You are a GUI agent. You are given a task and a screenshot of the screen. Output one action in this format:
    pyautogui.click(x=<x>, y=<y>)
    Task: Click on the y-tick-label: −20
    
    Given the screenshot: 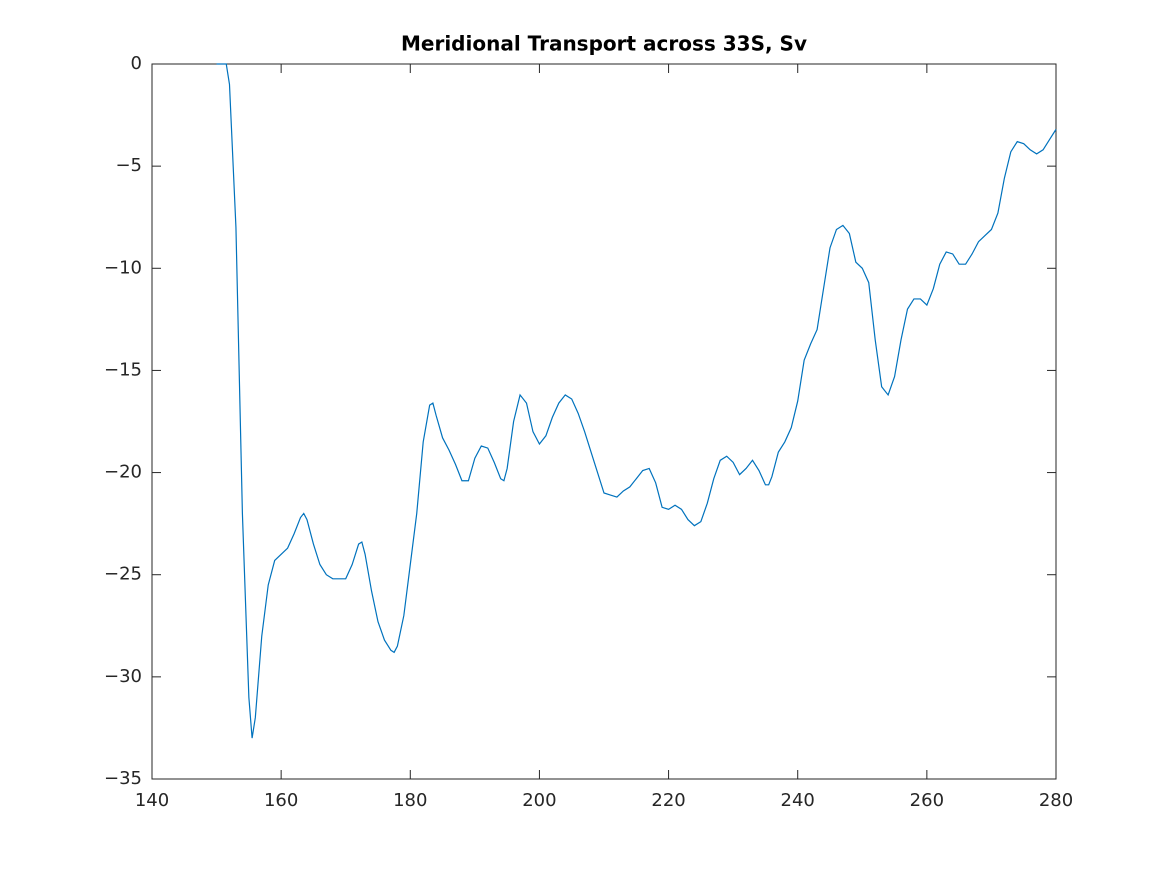 What is the action you would take?
    pyautogui.click(x=123, y=472)
    